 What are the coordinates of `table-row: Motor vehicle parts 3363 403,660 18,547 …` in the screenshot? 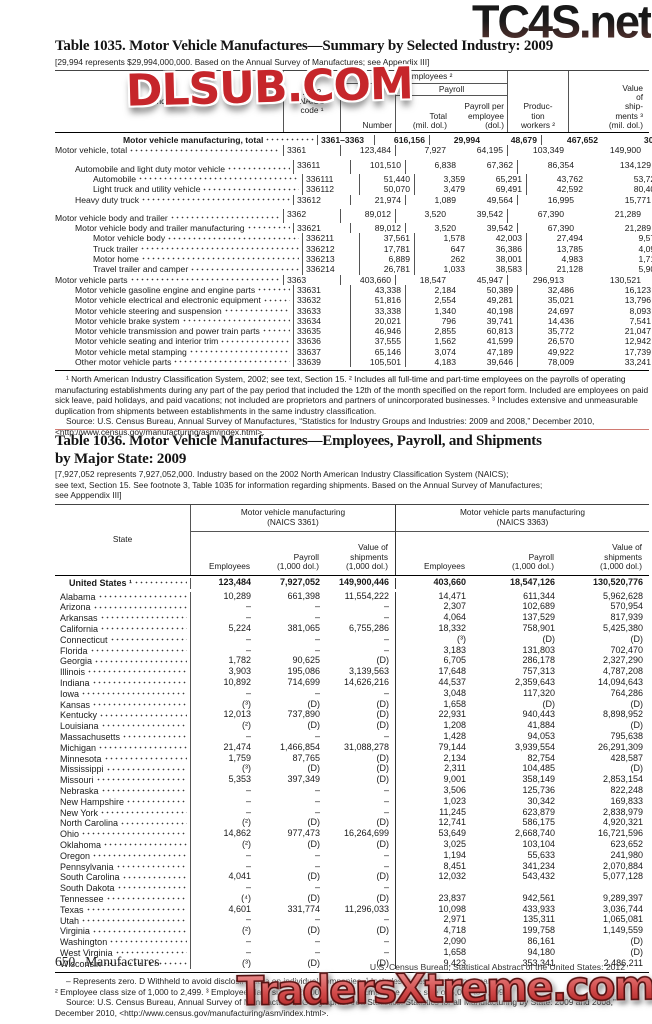 It's located at (352, 279).